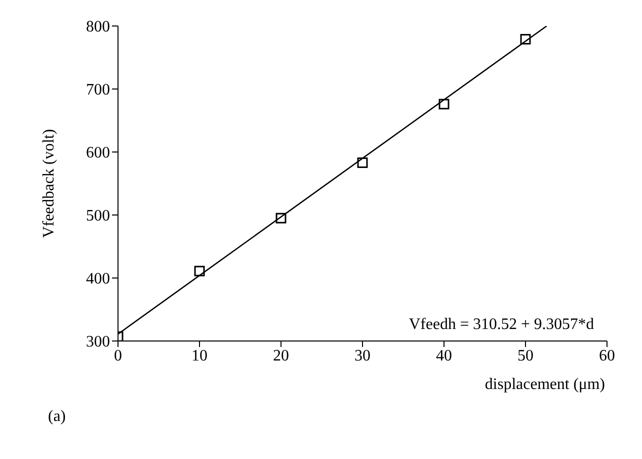 Image resolution: width=642 pixels, height=459 pixels. Describe the element at coordinates (98, 153) in the screenshot. I see `y-tick-label: 600` at that location.